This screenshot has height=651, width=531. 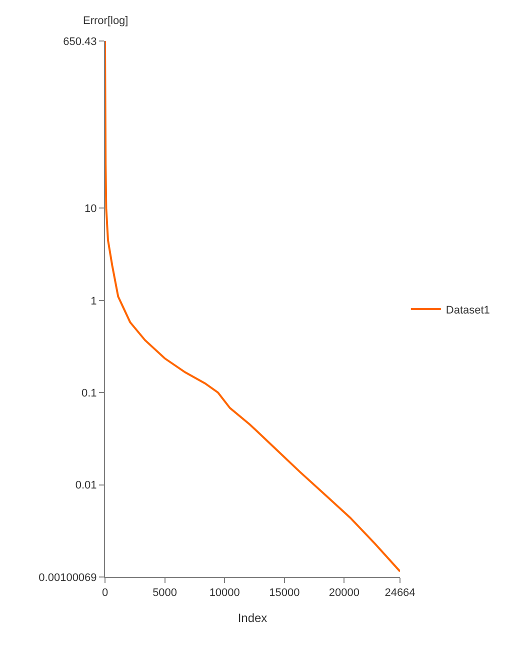 What do you see at coordinates (253, 618) in the screenshot?
I see `x-axis-title: Index` at bounding box center [253, 618].